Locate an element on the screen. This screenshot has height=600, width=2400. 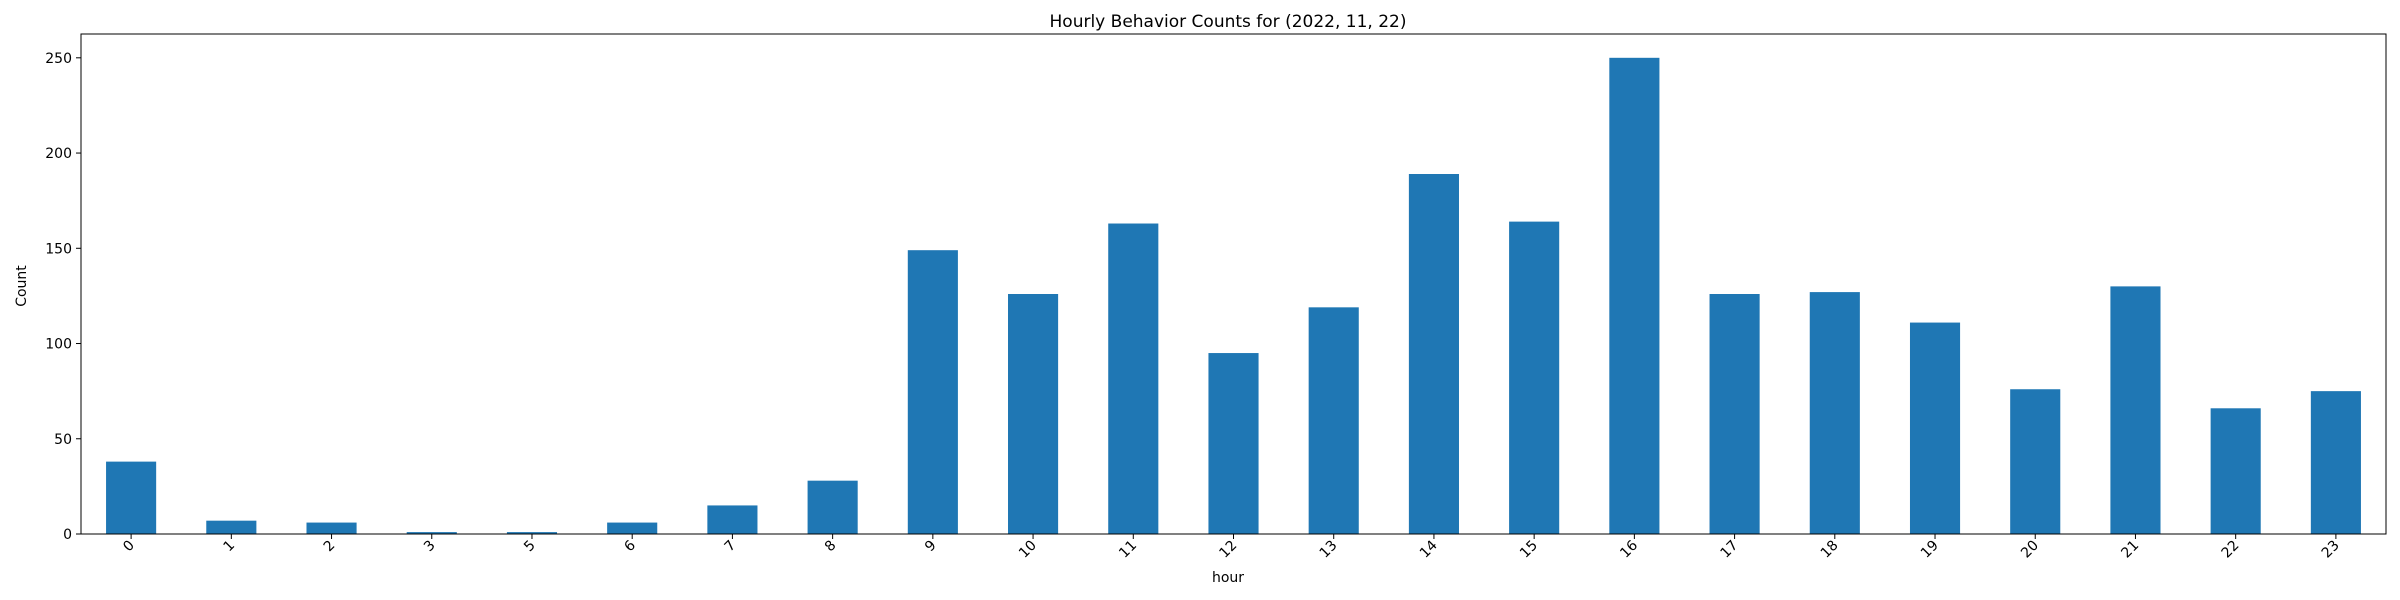
y-tick-label: 200 is located at coordinates (58, 154).